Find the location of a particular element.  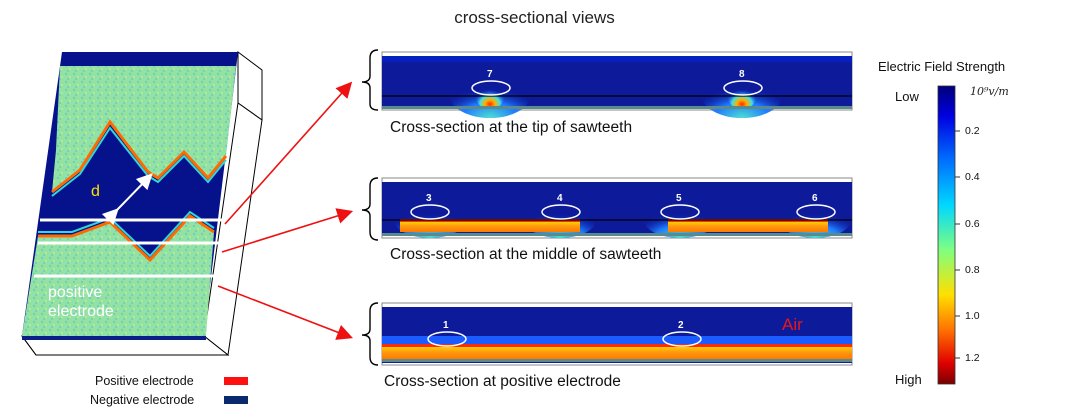

negative-electrode-swatch is located at coordinates (236, 400).